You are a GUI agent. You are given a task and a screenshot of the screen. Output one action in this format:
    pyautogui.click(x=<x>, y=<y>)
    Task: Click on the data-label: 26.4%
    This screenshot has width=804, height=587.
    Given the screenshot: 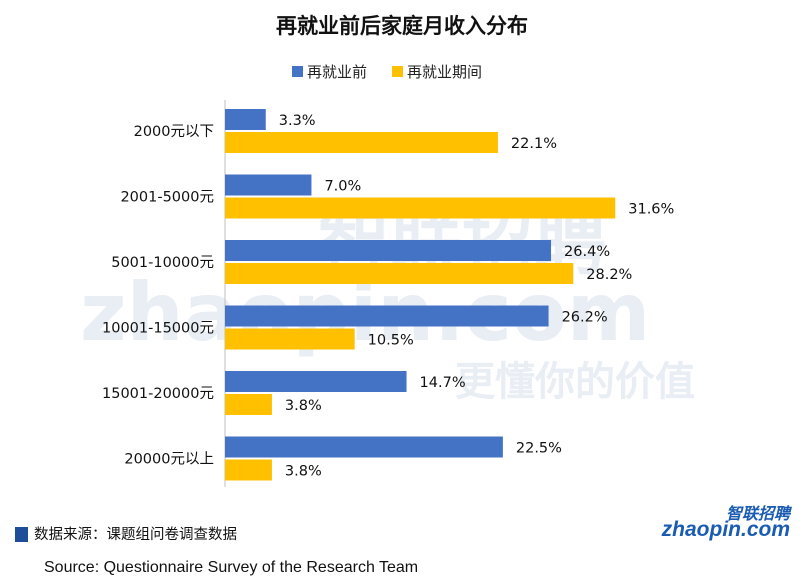 What is the action you would take?
    pyautogui.click(x=587, y=252)
    